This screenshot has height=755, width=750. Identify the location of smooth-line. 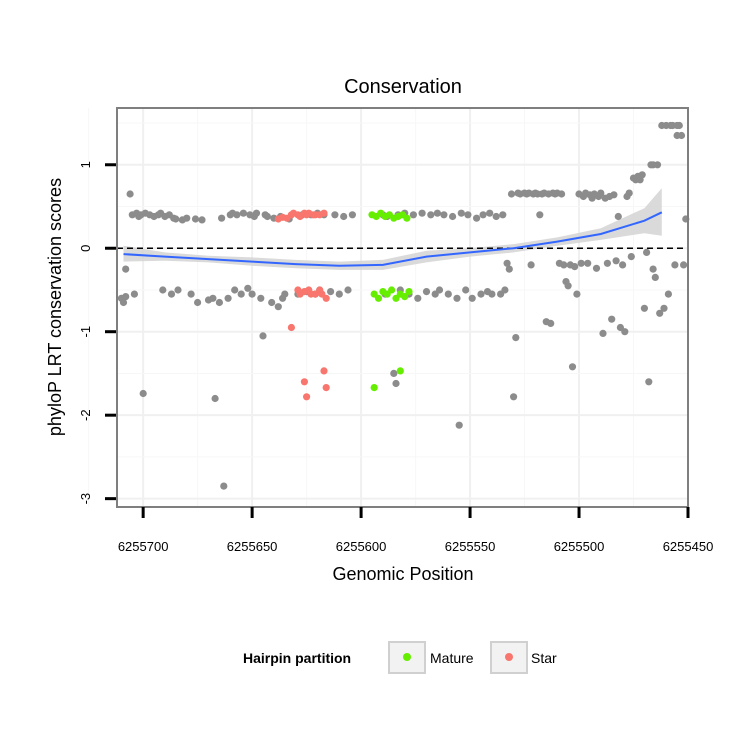
(393, 239).